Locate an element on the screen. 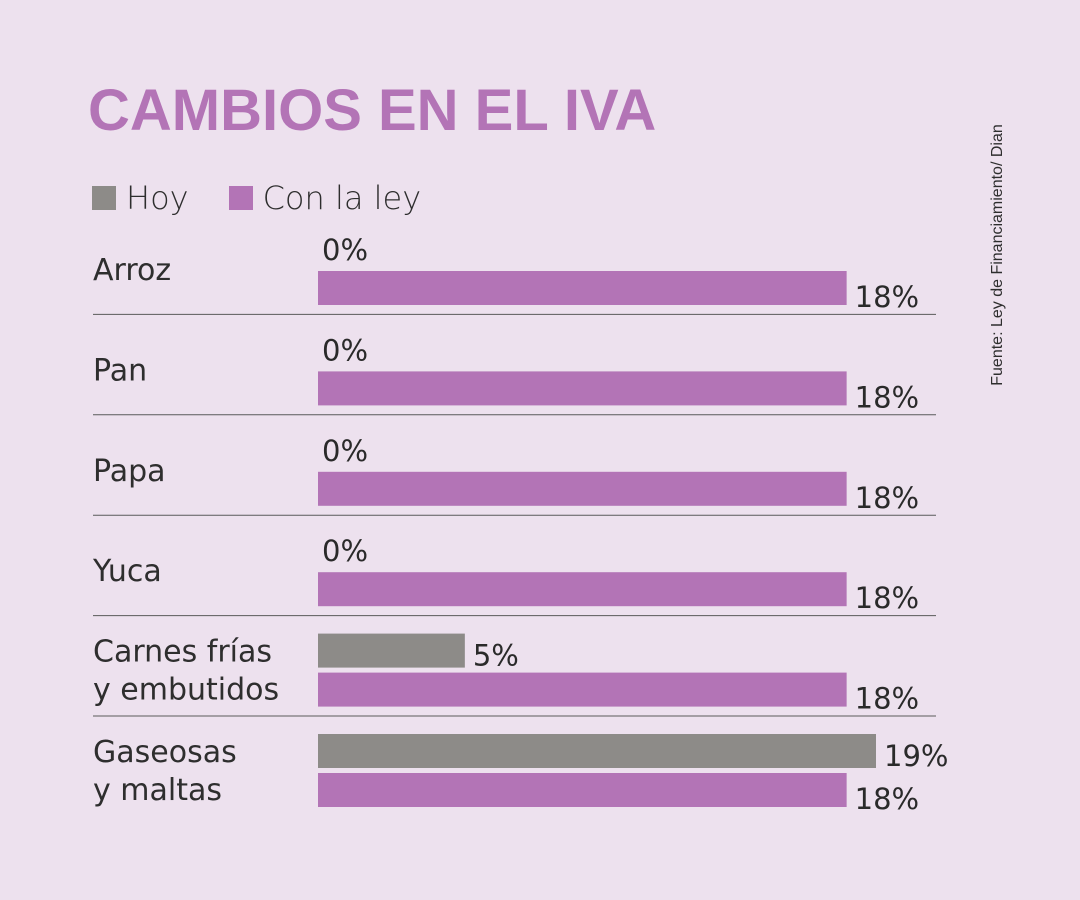  bar-con-la-ley-arroz is located at coordinates (582, 288).